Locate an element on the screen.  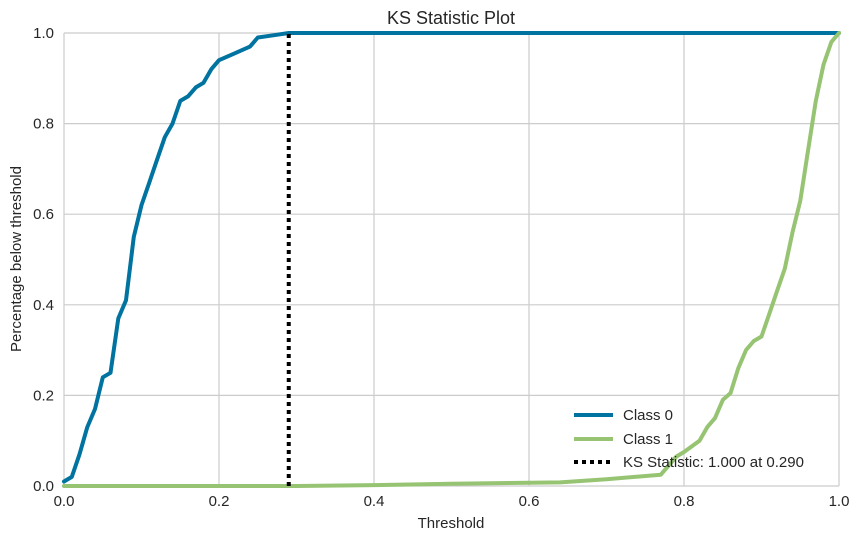
legend-label-class-0: Class 0 is located at coordinates (648, 415).